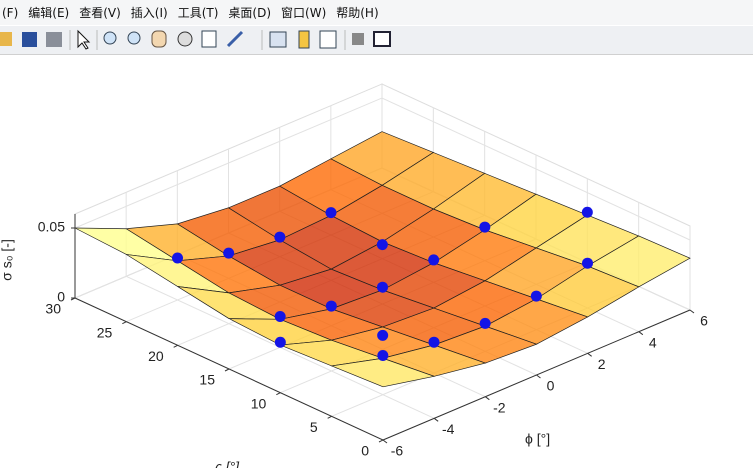 Image resolution: width=753 pixels, height=468 pixels. What do you see at coordinates (227, 463) in the screenshot?
I see `y-axis-label: ς [°]` at bounding box center [227, 463].